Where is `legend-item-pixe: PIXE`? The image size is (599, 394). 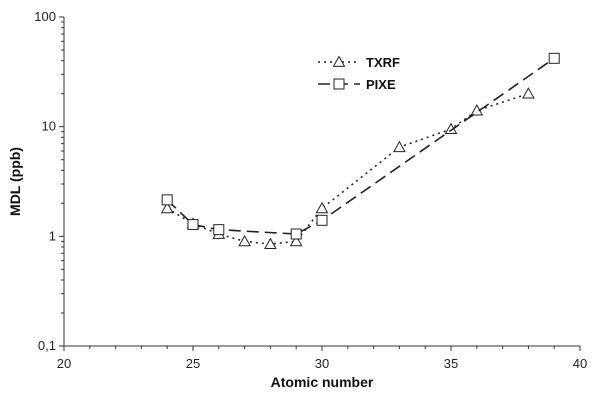 legend-item-pixe: PIXE is located at coordinates (357, 84).